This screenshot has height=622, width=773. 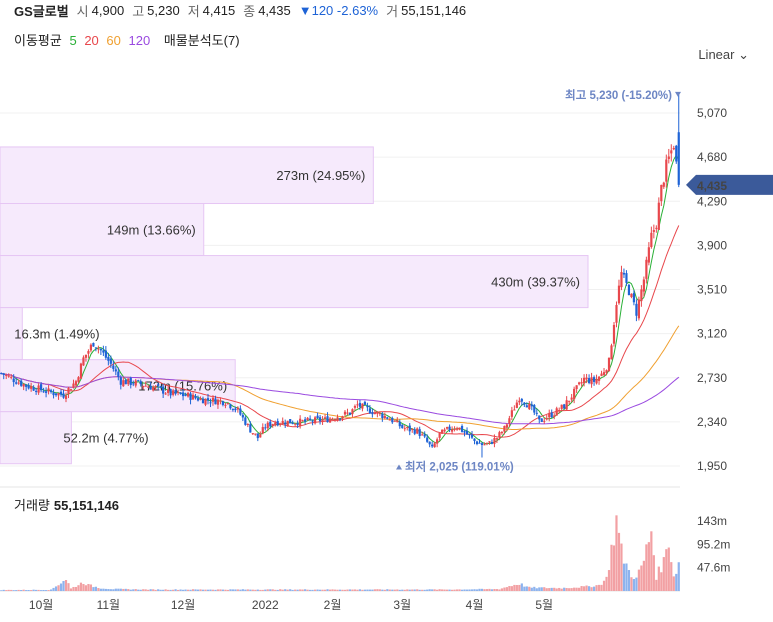 What do you see at coordinates (183, 605) in the screenshot?
I see `x-tick-label: 12월` at bounding box center [183, 605].